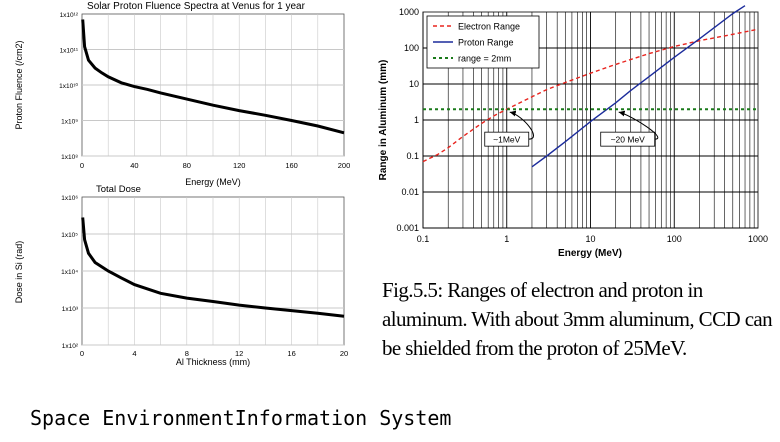 Image resolution: width=780 pixels, height=442 pixels. Describe the element at coordinates (416, 120) in the screenshot. I see `y-tick-label: 1` at that location.